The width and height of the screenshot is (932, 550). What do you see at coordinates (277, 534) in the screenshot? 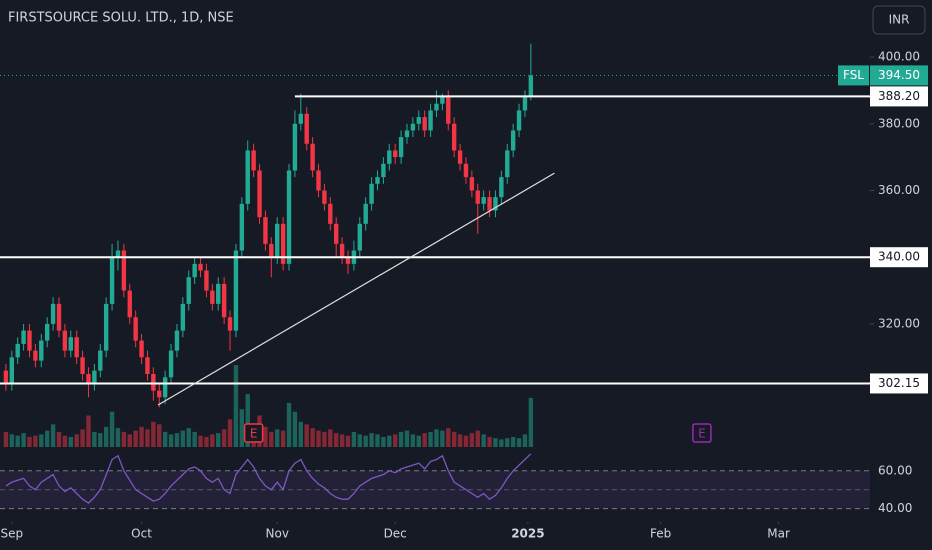
I see `x-tick-label: Nov` at bounding box center [277, 534].